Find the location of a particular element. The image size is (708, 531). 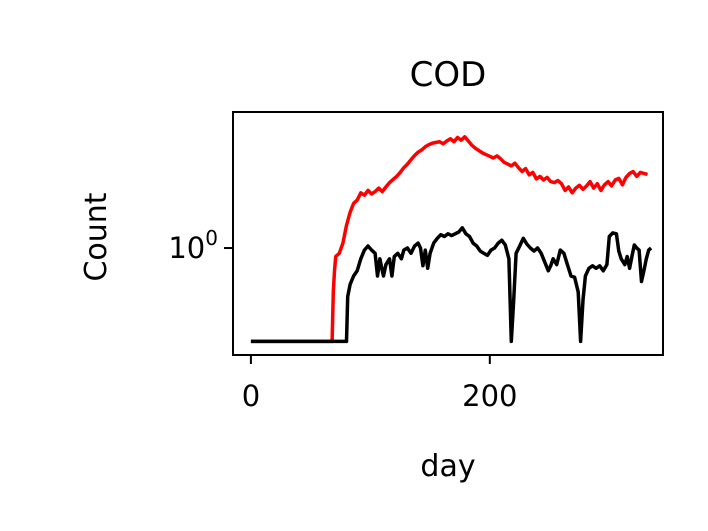

y-axis-ticks: 100 is located at coordinates (200, 245).